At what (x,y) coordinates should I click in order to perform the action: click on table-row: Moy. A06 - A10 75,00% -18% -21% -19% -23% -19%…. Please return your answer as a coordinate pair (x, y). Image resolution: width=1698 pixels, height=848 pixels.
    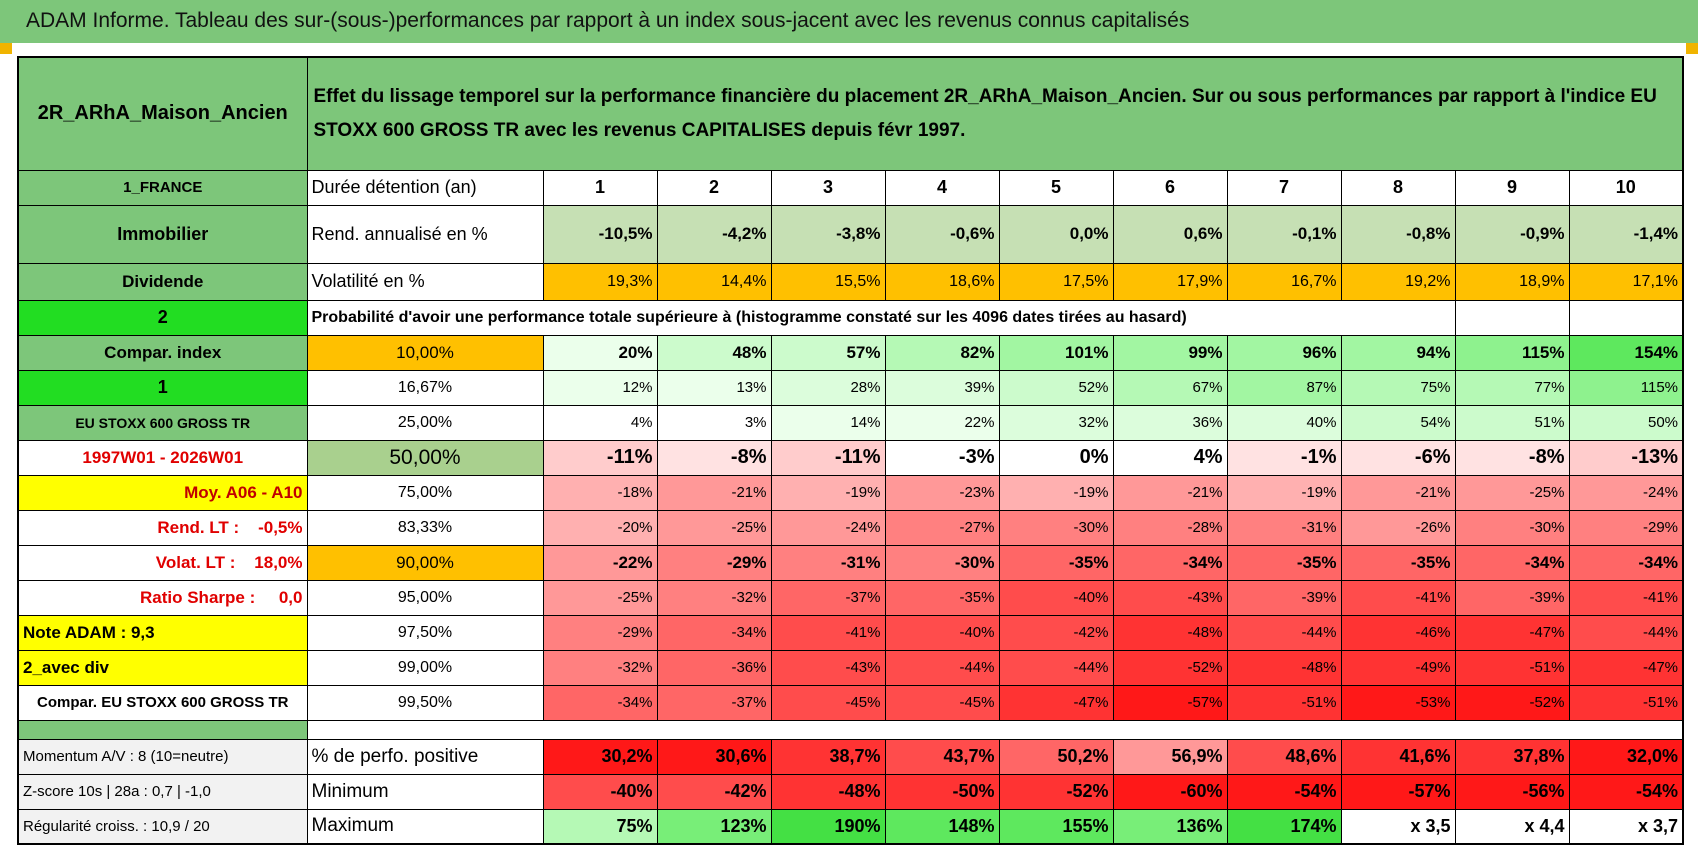
    Looking at the image, I should click on (850, 492).